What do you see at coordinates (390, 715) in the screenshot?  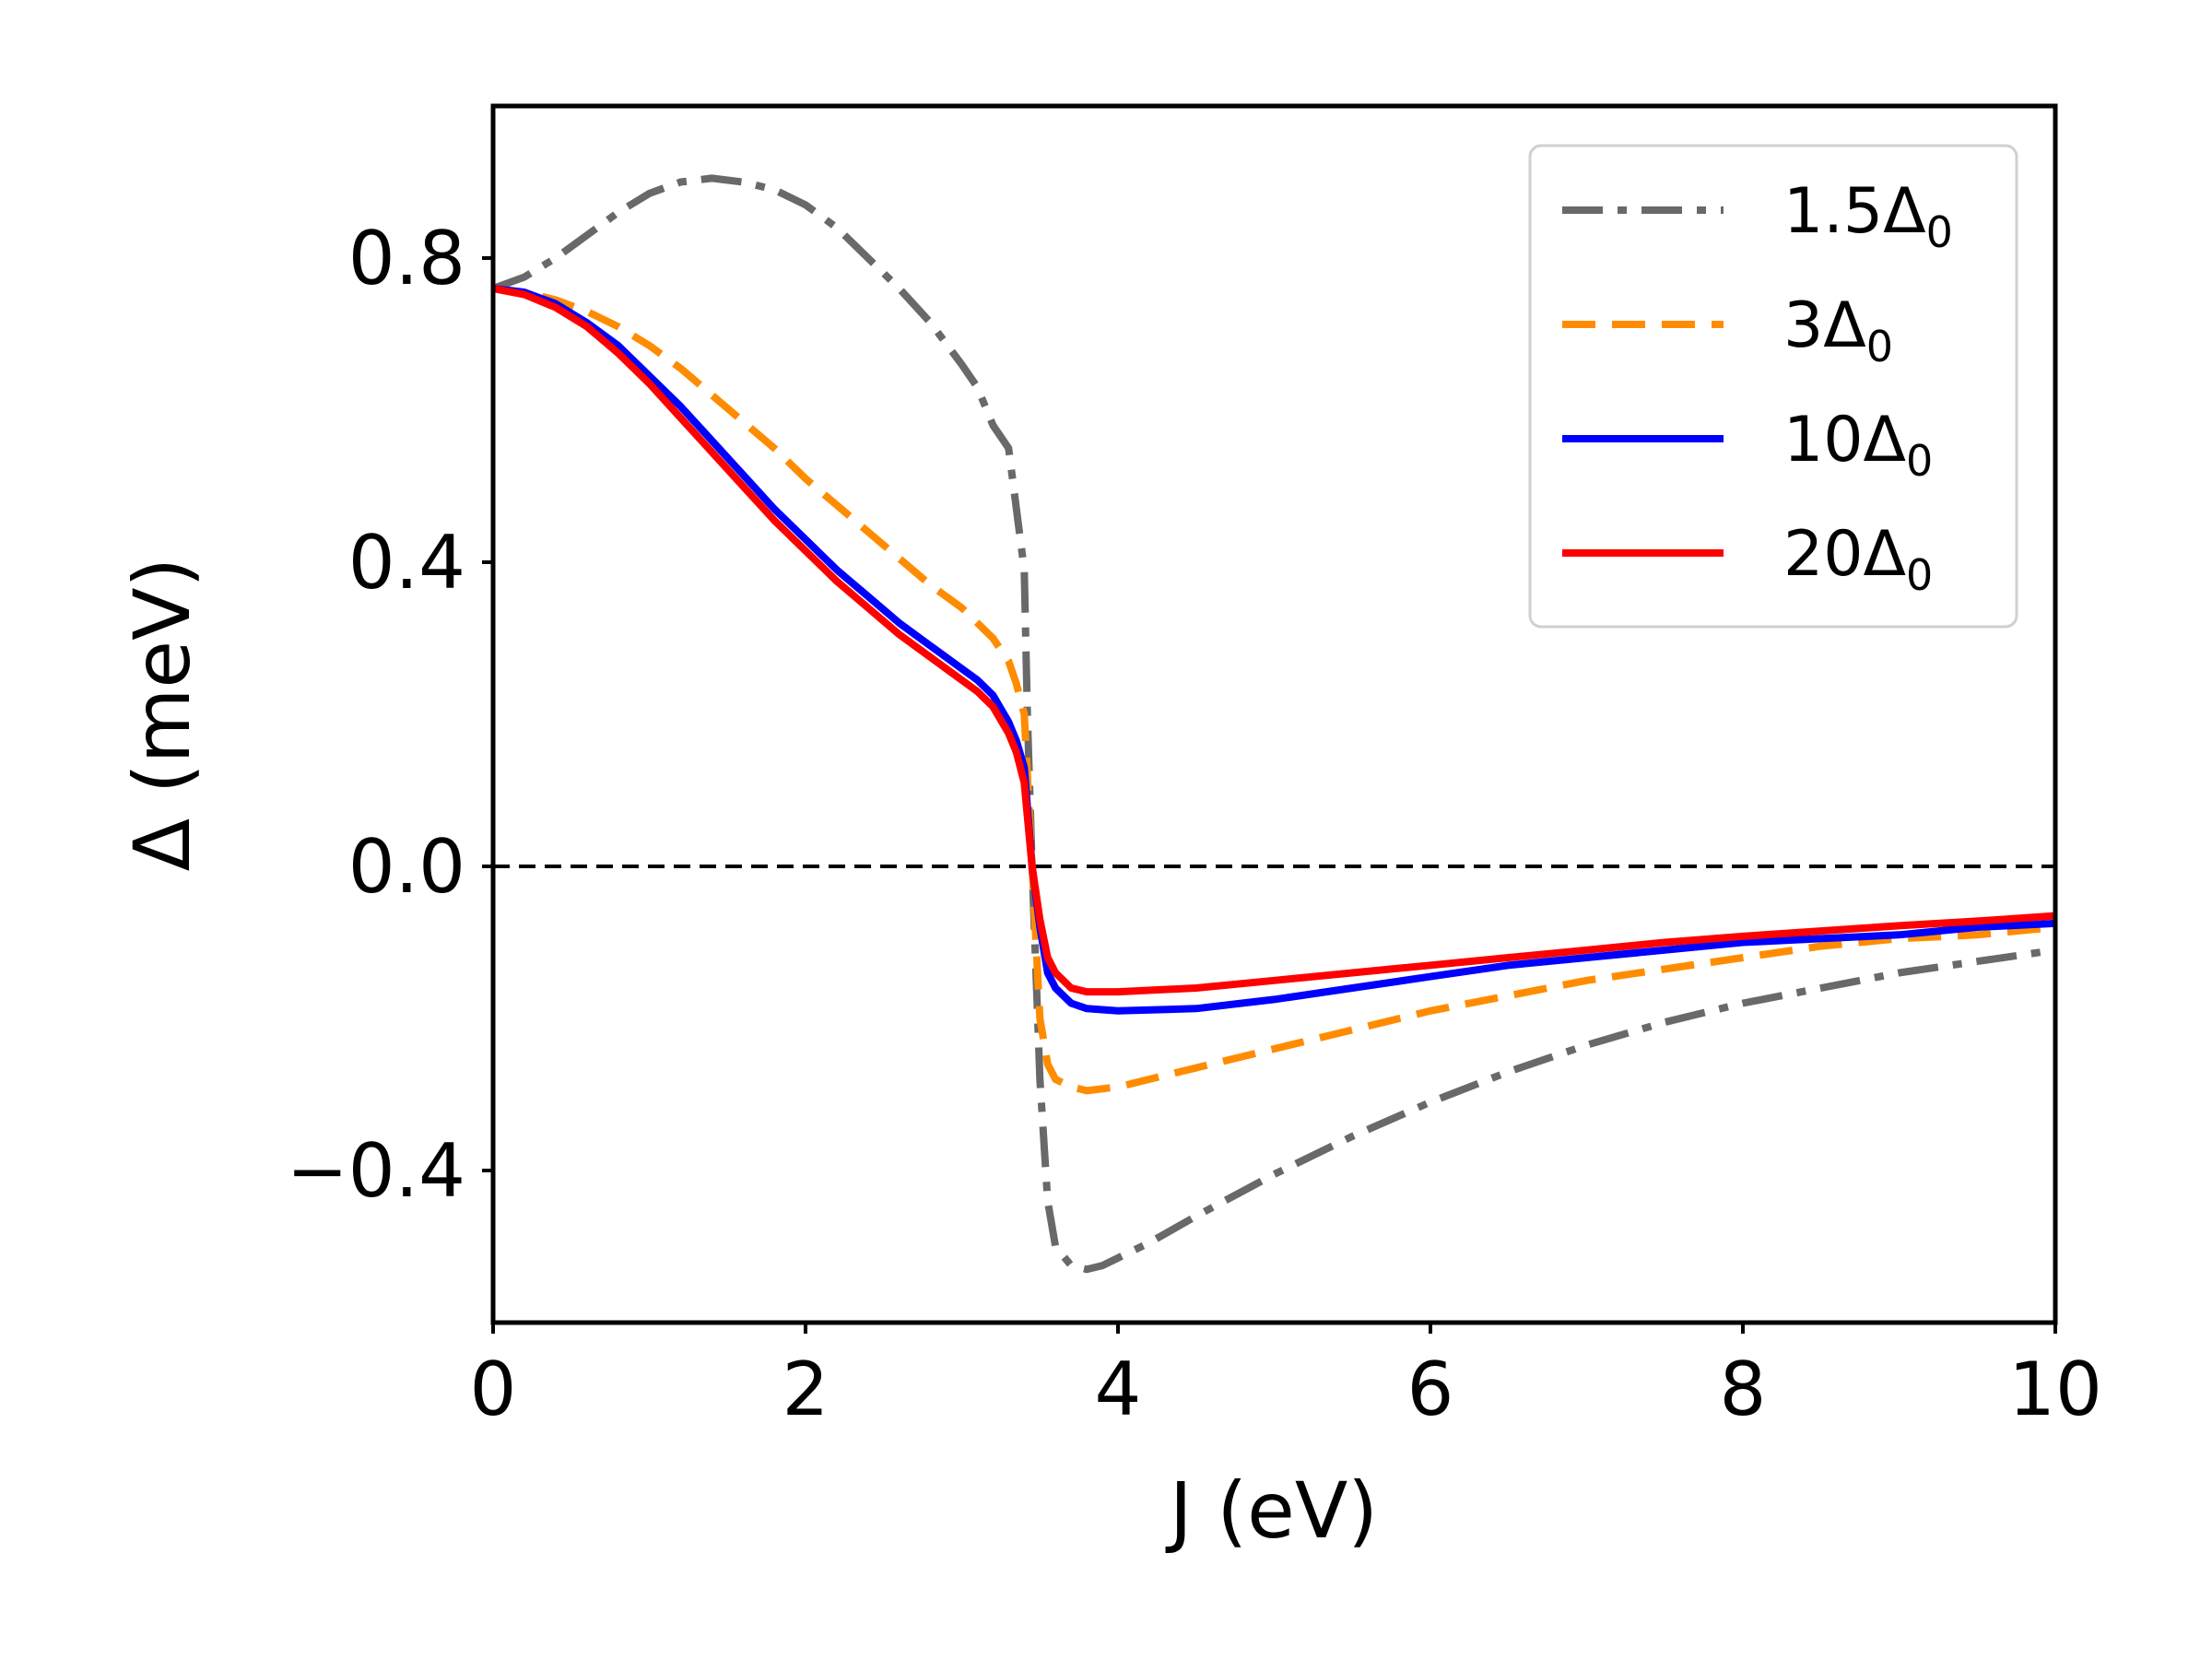 I see `y-axis-ticks: −0.4 0.0 0.4 0.8` at bounding box center [390, 715].